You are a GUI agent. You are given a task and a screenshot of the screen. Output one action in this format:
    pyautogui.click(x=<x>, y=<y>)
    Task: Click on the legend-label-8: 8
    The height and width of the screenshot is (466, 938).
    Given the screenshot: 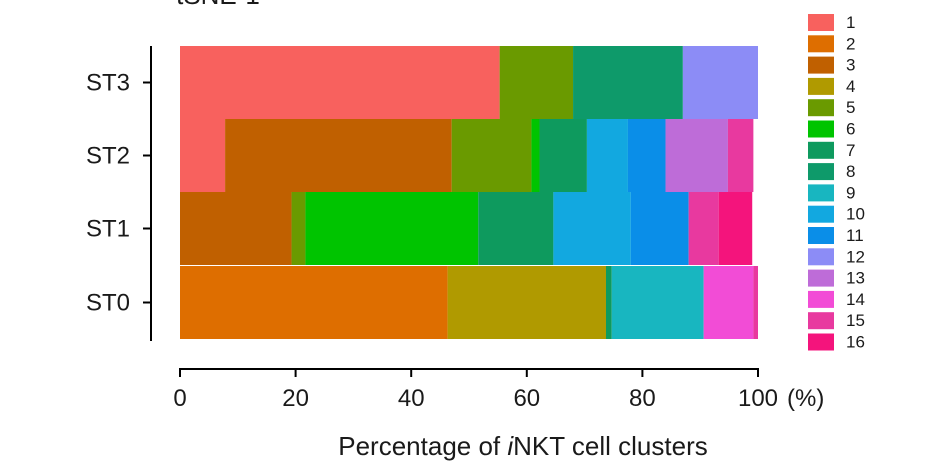 What is the action you would take?
    pyautogui.click(x=850, y=171)
    